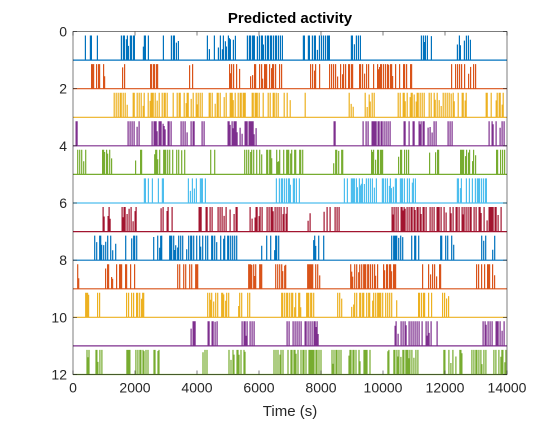  What do you see at coordinates (258, 388) in the screenshot?
I see `x-tick-label: 6000` at bounding box center [258, 388].